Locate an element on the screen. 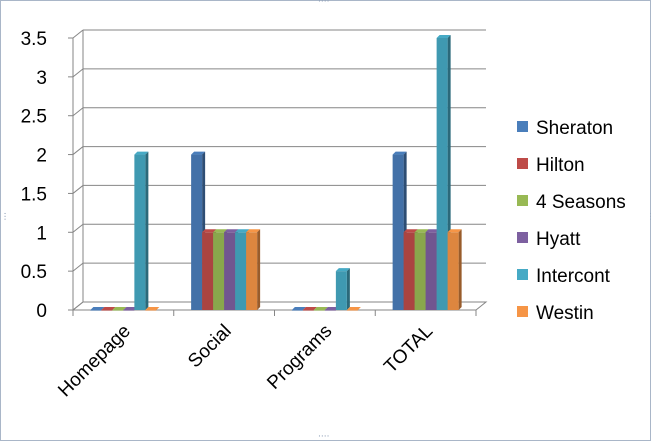 The width and height of the screenshot is (651, 442). y-tick-label: 2.5 is located at coordinates (34, 117).